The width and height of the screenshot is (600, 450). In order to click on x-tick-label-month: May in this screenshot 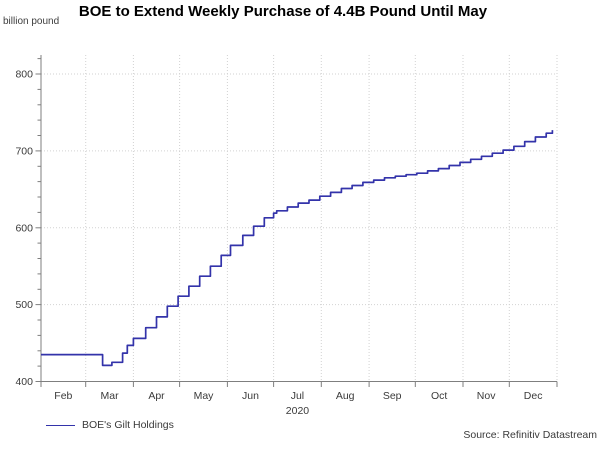, I will do `click(204, 396)`.